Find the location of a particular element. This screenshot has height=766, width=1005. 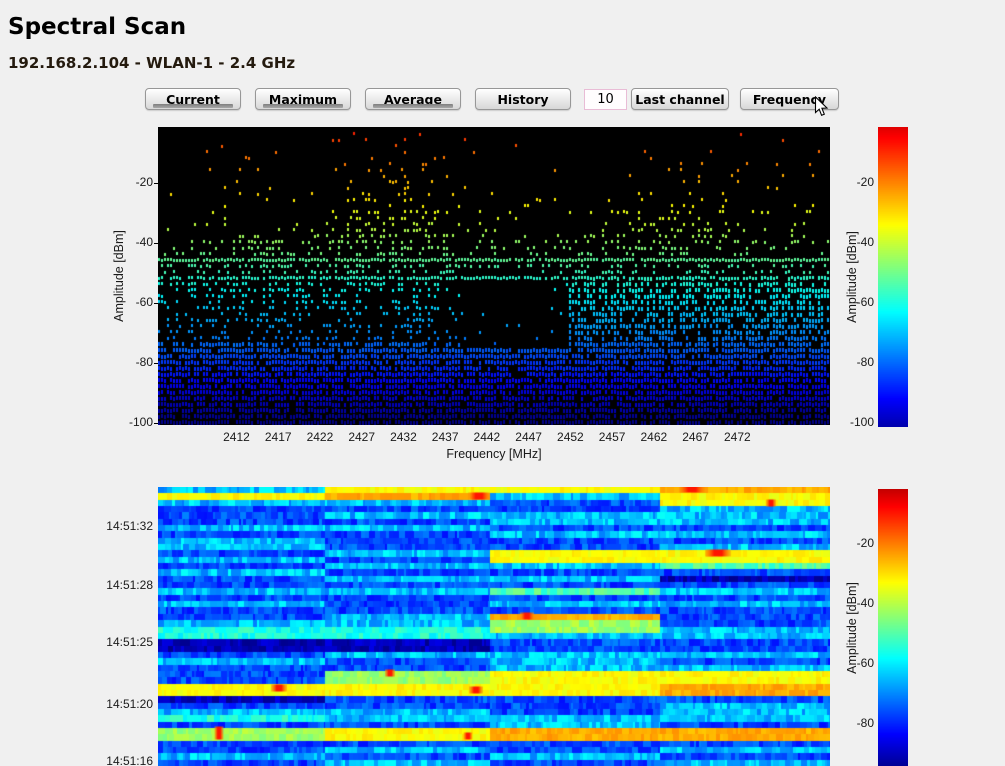

time-tick-label: 14:51:32 is located at coordinates (129, 526).